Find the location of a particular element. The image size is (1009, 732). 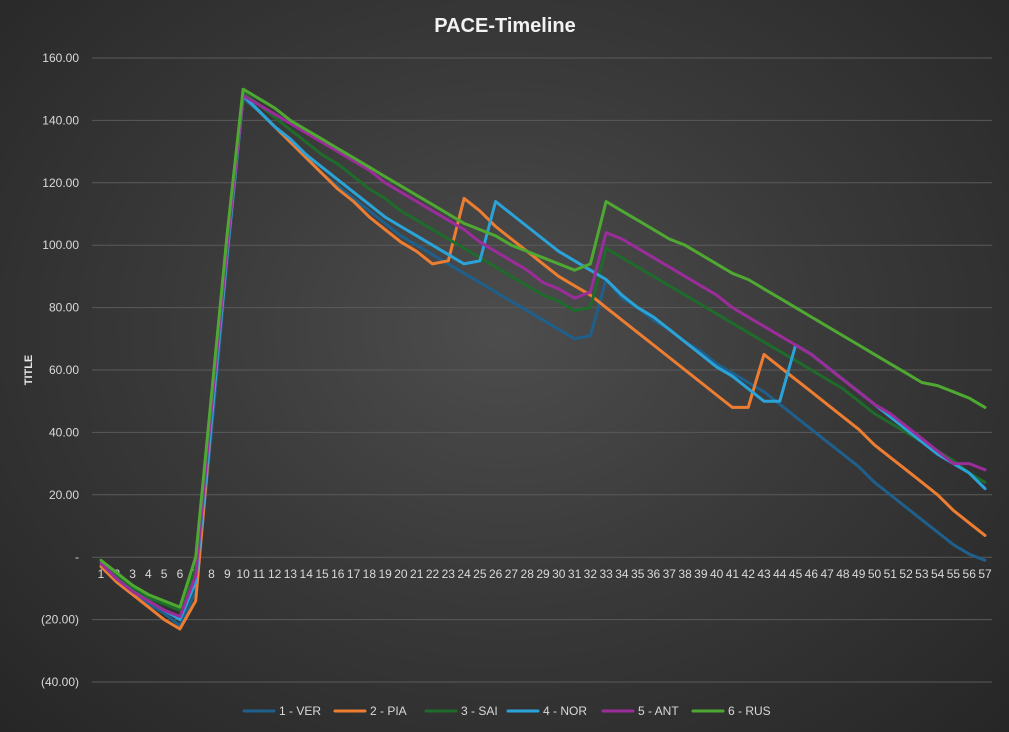

x-tick-label: 10 is located at coordinates (243, 574).